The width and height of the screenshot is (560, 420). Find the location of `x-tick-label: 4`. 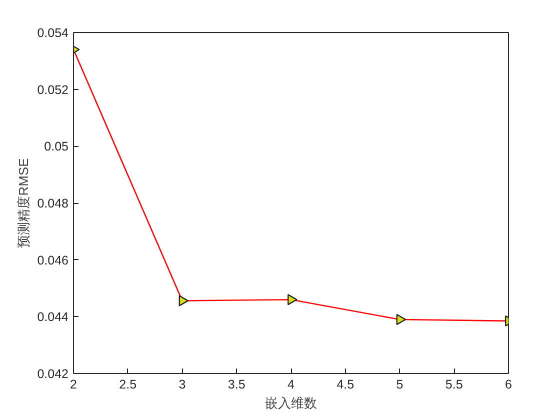

x-tick-label: 4 is located at coordinates (291, 385).